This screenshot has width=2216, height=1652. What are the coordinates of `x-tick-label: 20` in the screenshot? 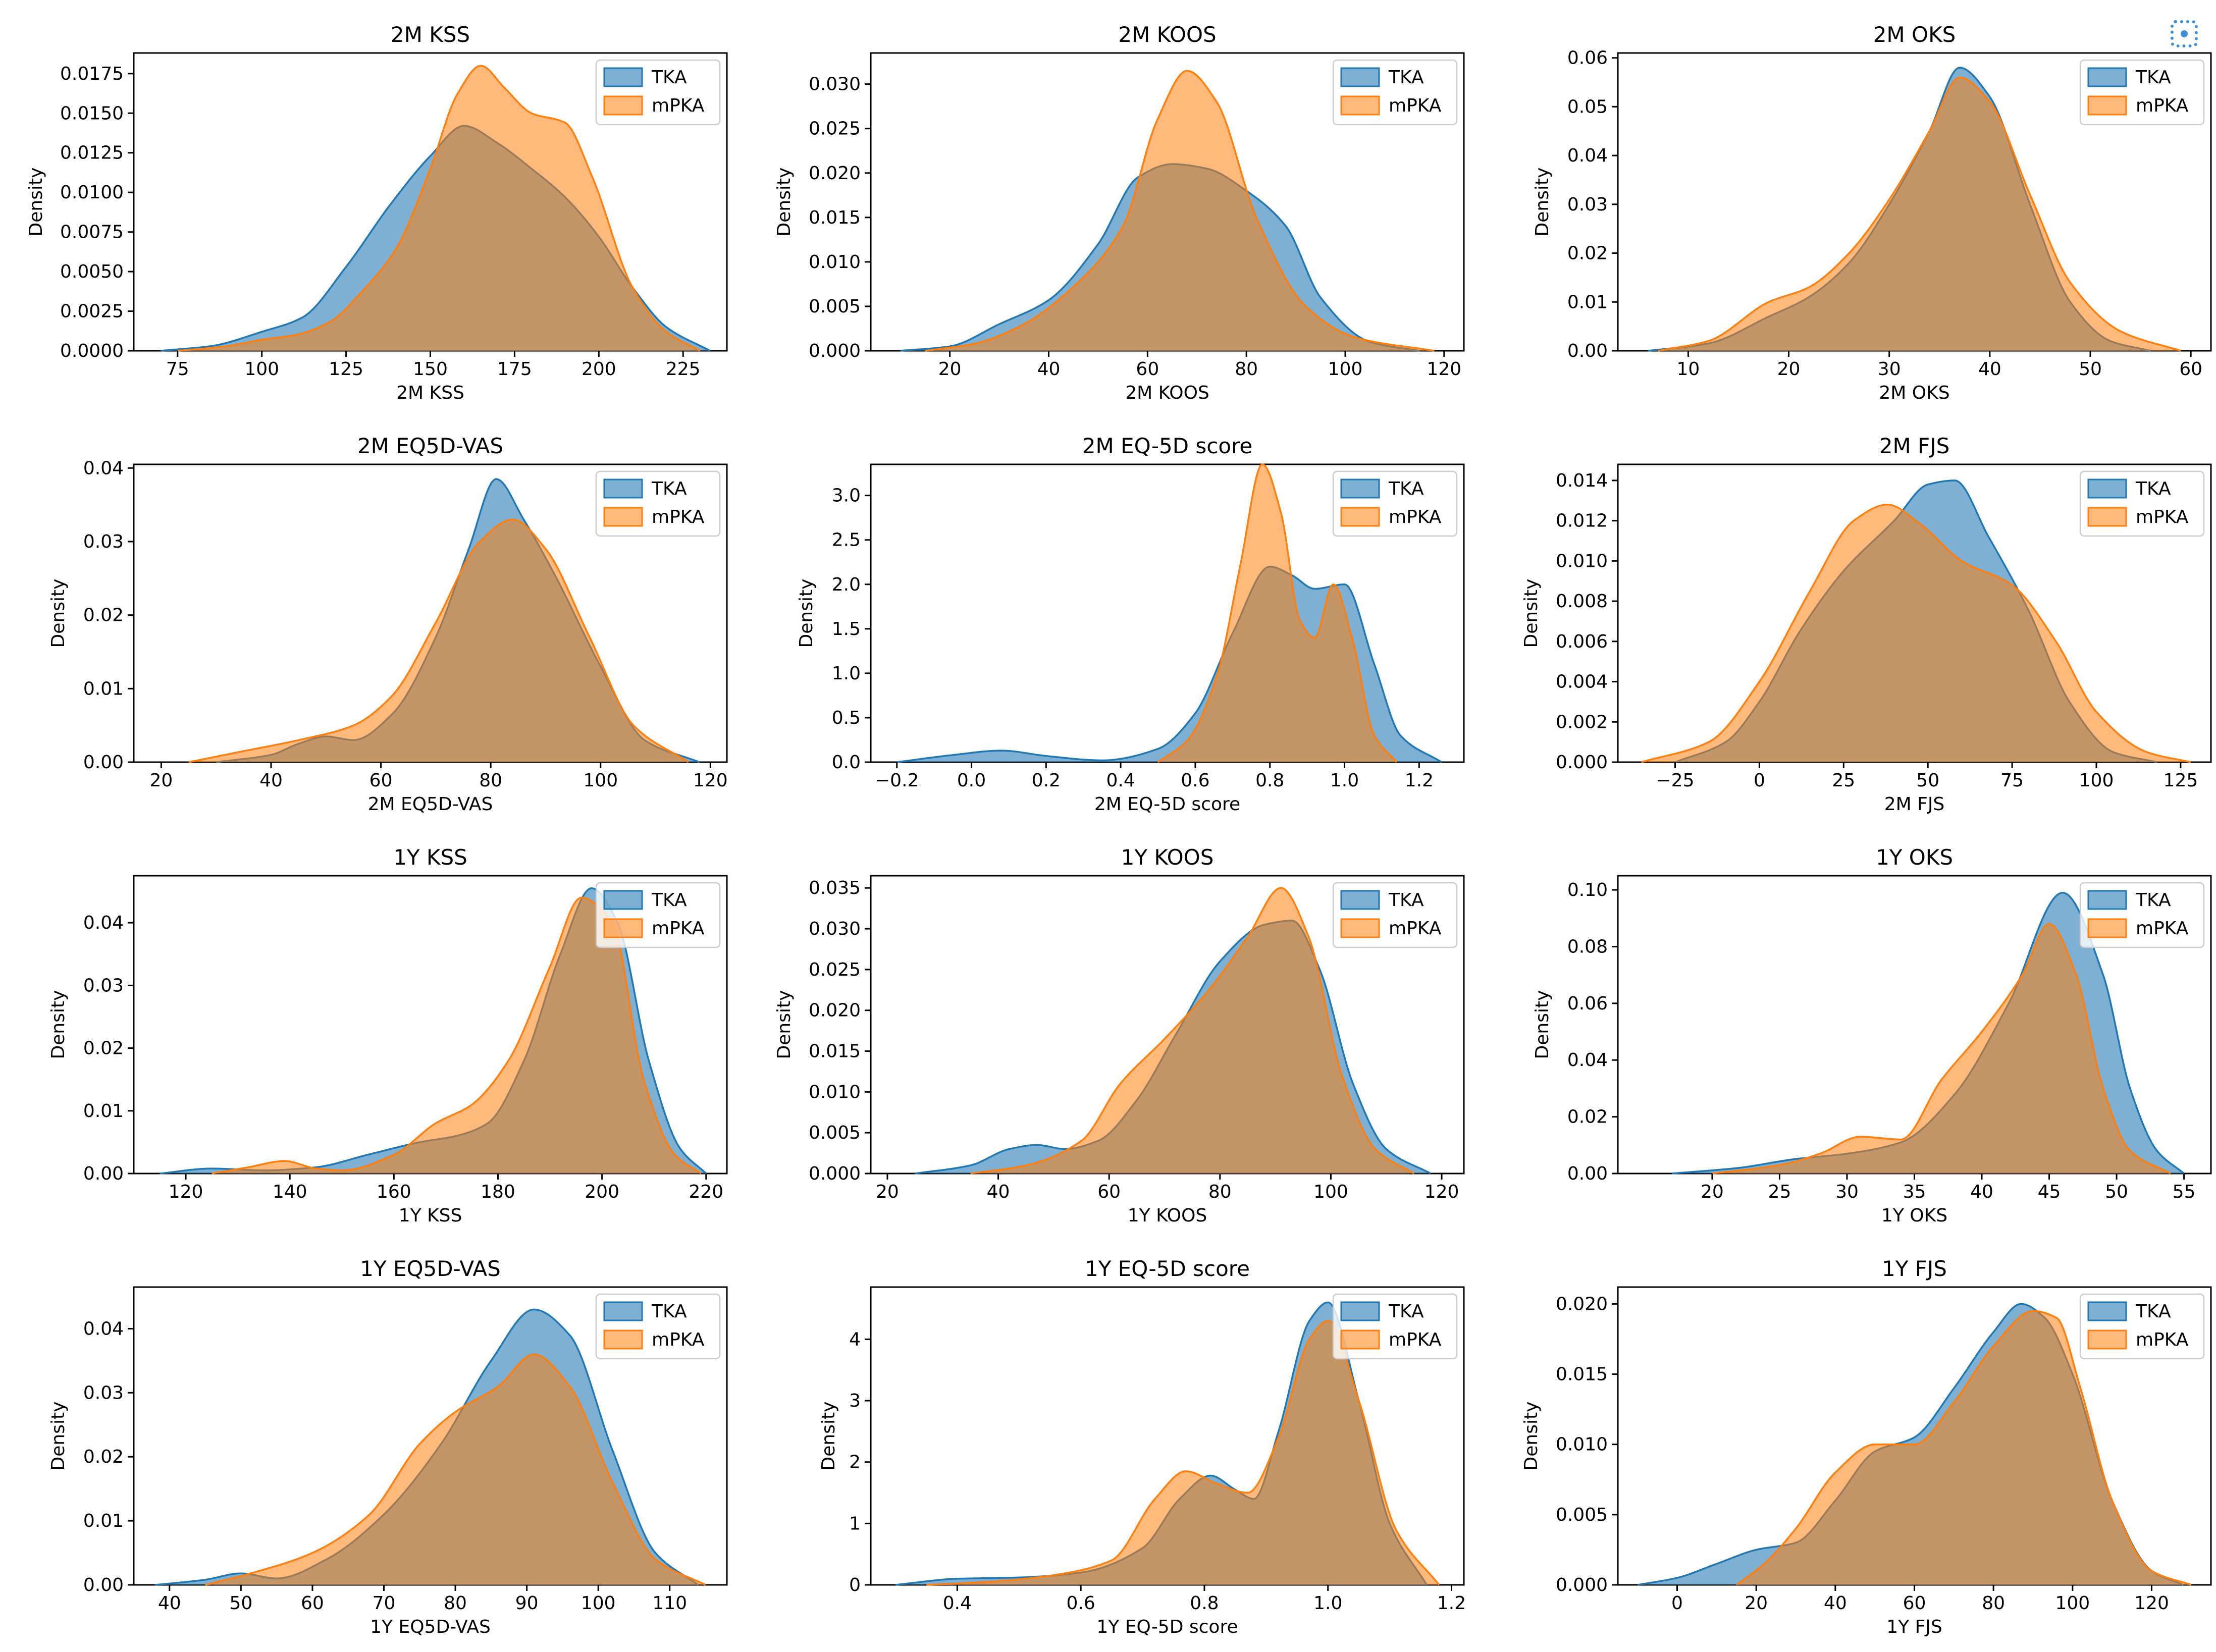 It's located at (950, 370).